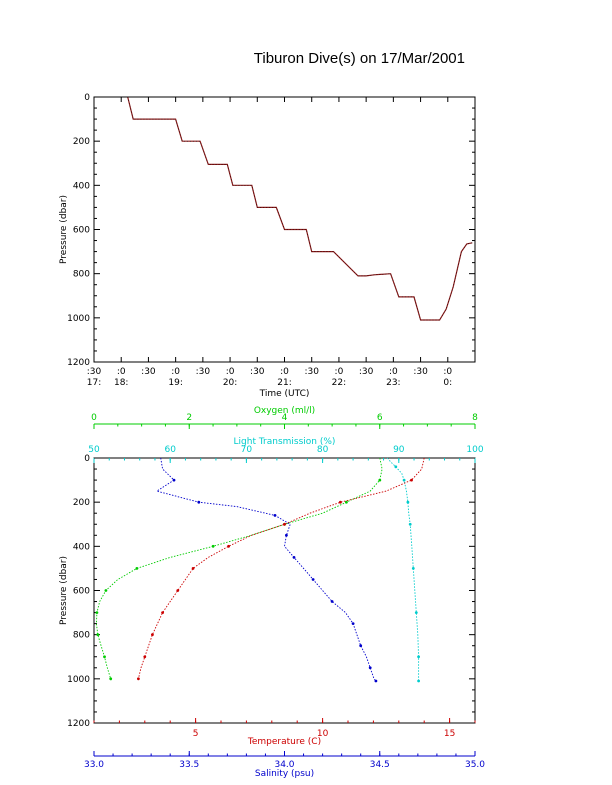 This screenshot has height=785, width=612. Describe the element at coordinates (380, 418) in the screenshot. I see `oxygen-tick-label: 6` at that location.